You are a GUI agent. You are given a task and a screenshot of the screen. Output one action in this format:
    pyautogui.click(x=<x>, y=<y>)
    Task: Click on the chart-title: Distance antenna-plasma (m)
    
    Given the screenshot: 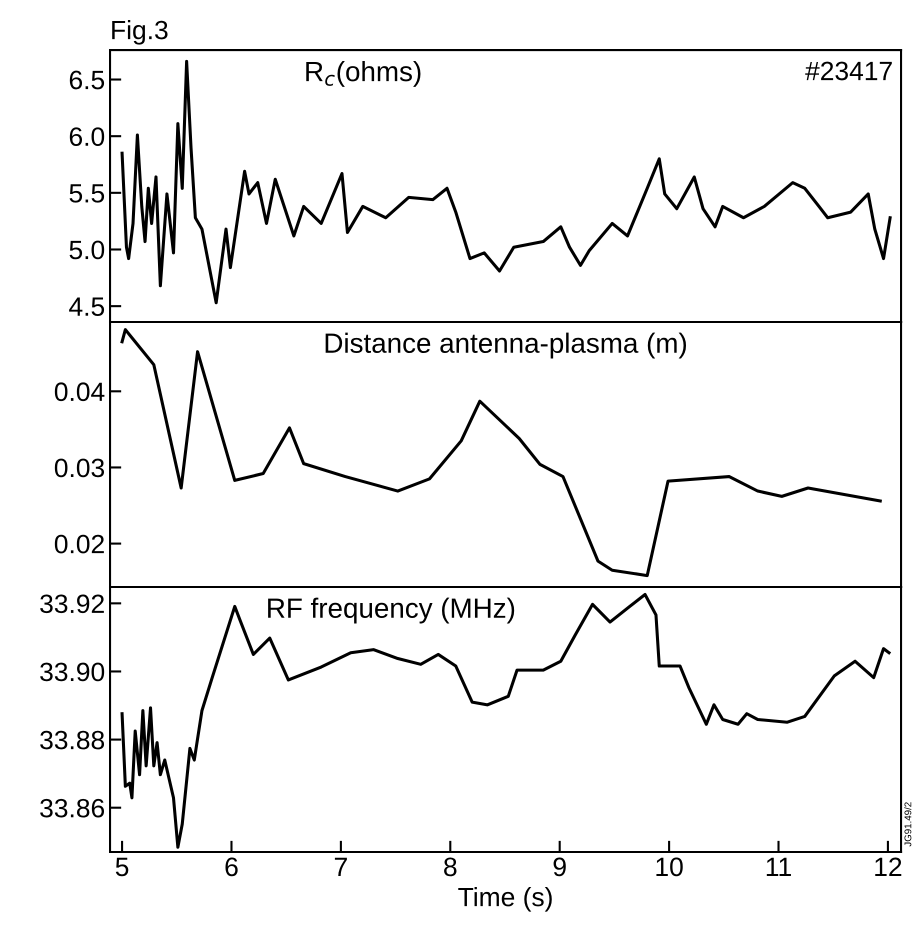 What is the action you would take?
    pyautogui.click(x=506, y=345)
    